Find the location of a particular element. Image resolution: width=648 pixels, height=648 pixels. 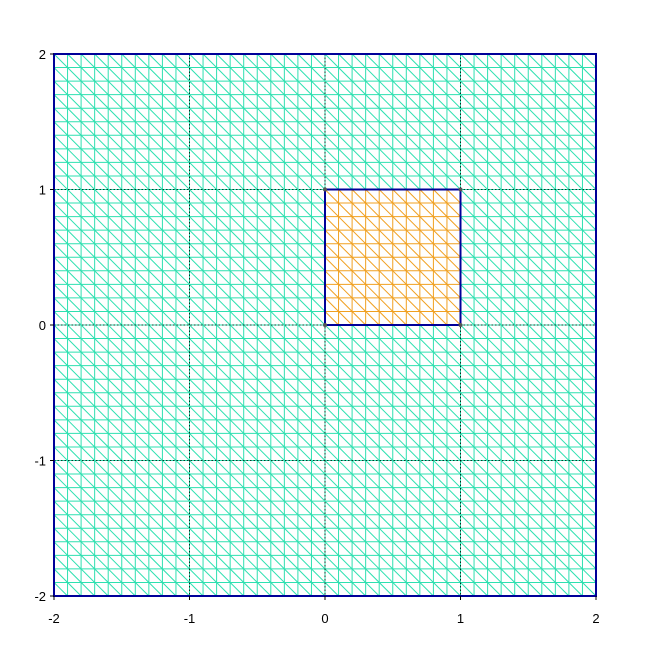

y-tick-label: 0 is located at coordinates (42, 325).